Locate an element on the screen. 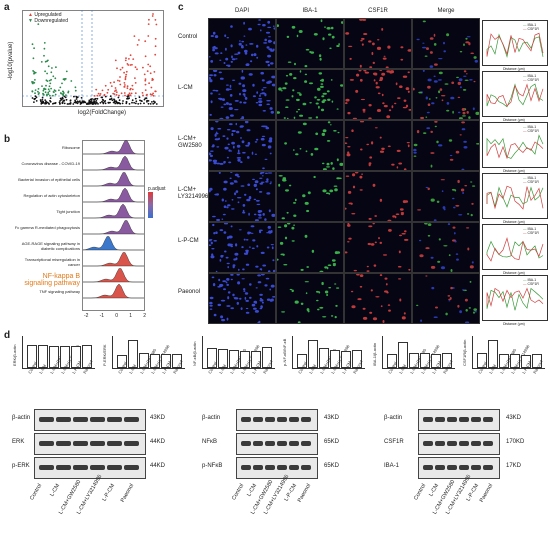 This screenshot has height=552, width=550. legend-down: ▼ Downregulated is located at coordinates (48, 21).